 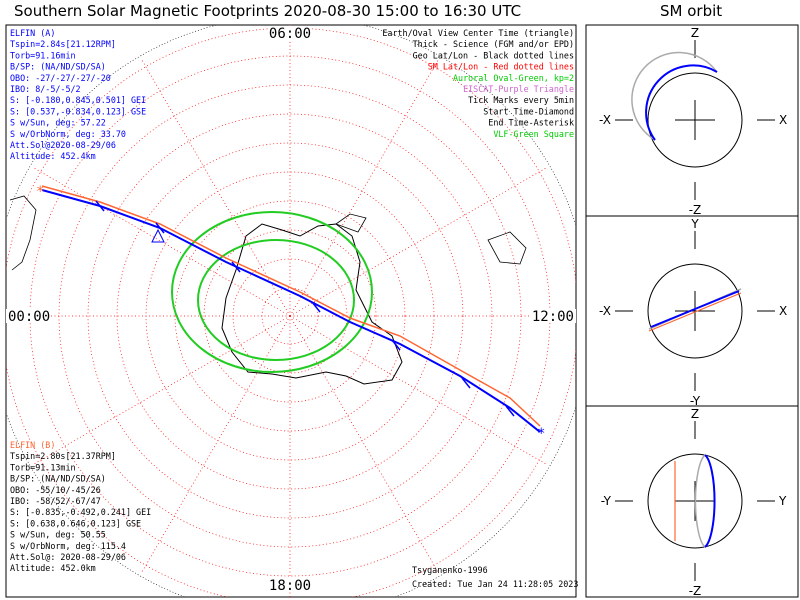 What do you see at coordinates (493, 55) in the screenshot?
I see `legend-entry: Geo Lat/Lon - Black dotted lines` at bounding box center [493, 55].